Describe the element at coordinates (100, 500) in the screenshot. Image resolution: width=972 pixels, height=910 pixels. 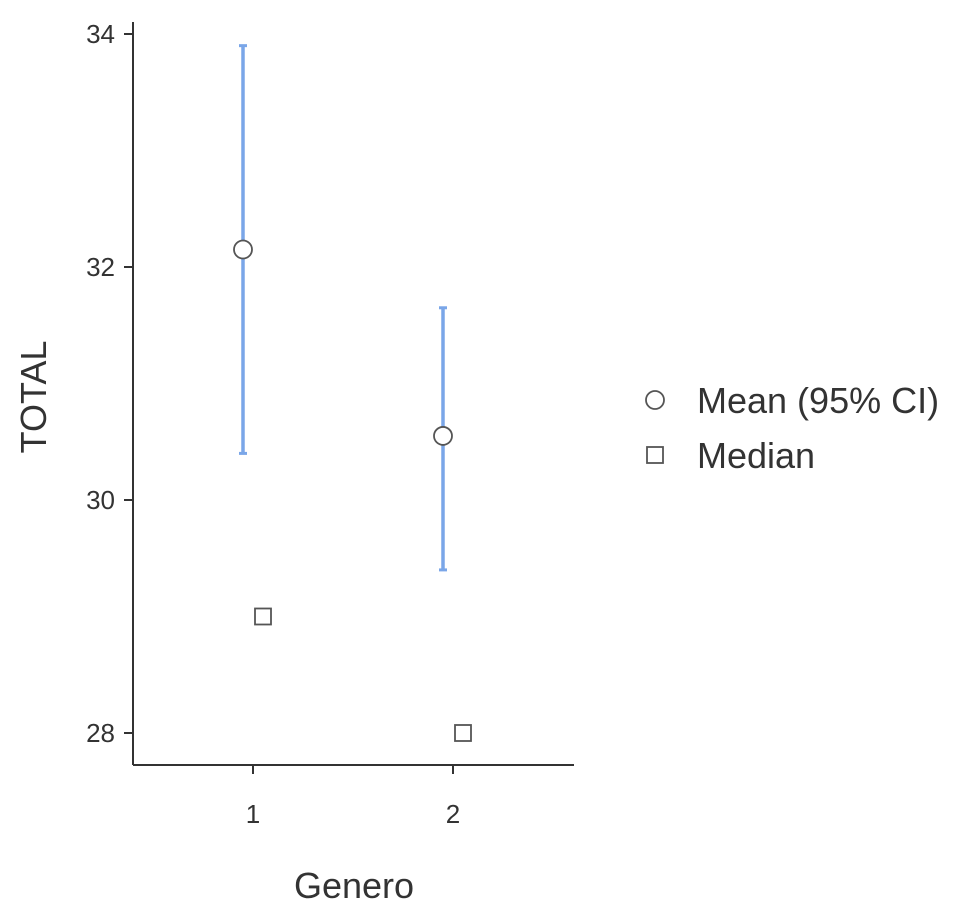
I see `y-tick-label-30: 30` at that location.